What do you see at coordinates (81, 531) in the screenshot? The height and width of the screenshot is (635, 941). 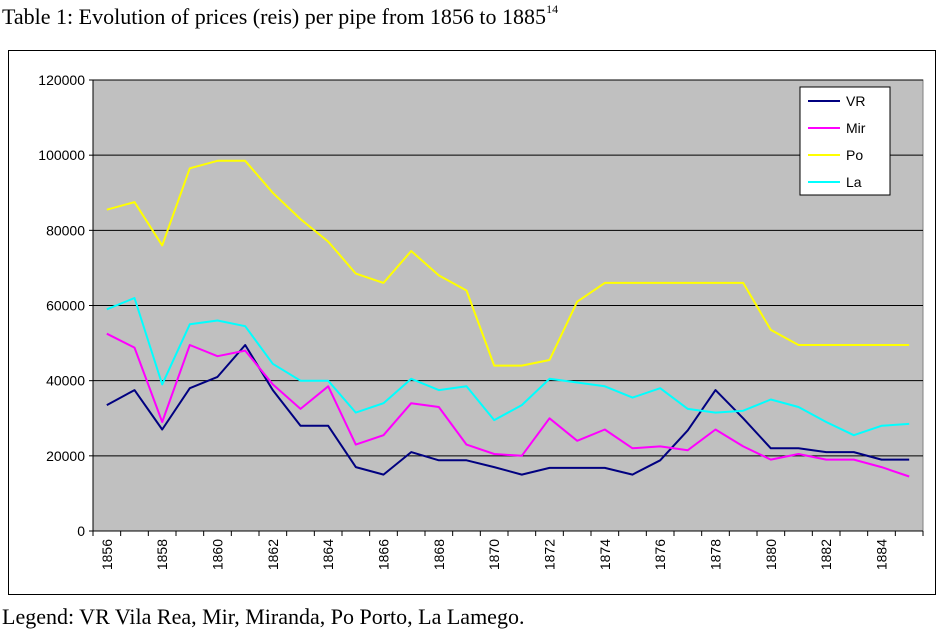 I see `y-tick-label: 0` at bounding box center [81, 531].